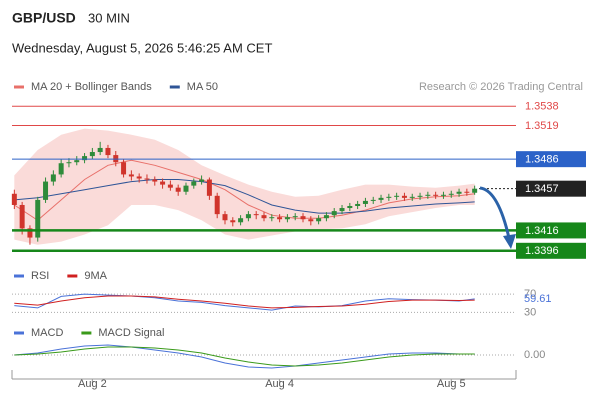 This screenshot has height=400, width=590. What do you see at coordinates (530, 294) in the screenshot?
I see `y-tick-label: 70` at bounding box center [530, 294].